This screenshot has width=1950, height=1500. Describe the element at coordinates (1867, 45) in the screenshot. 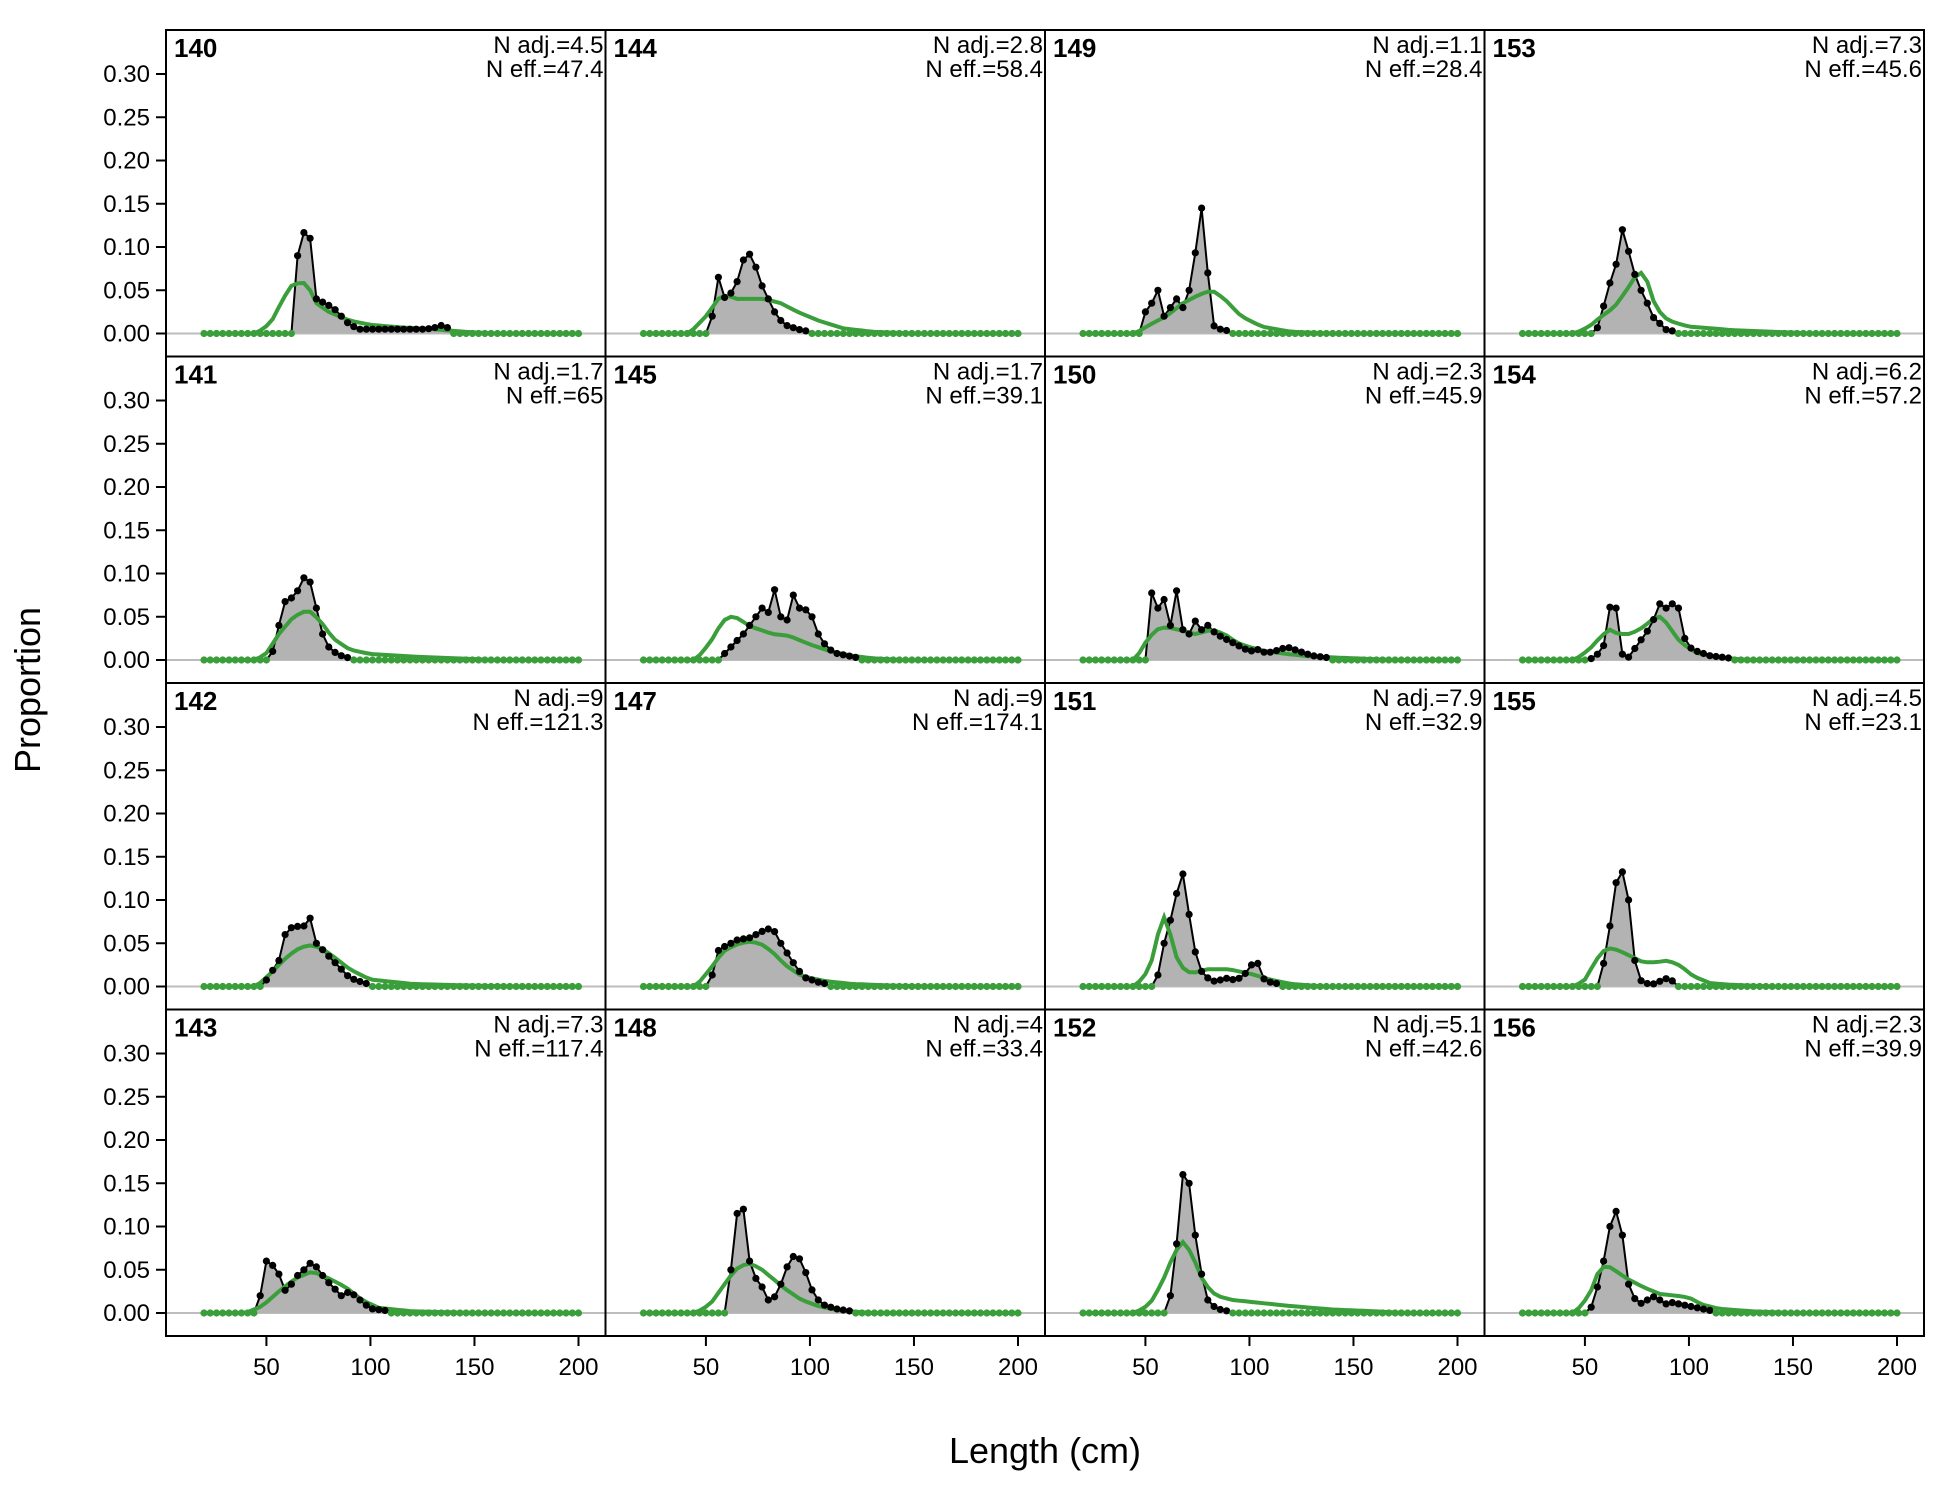

I see `n-adj-label: N adj.=7.3` at that location.